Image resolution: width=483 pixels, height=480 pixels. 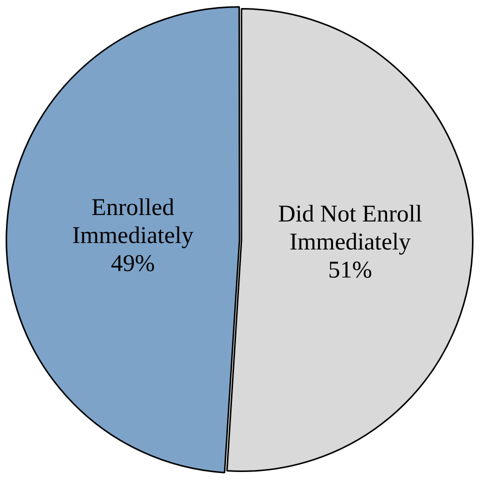 I want to click on data-label: 49%, so click(x=132, y=263).